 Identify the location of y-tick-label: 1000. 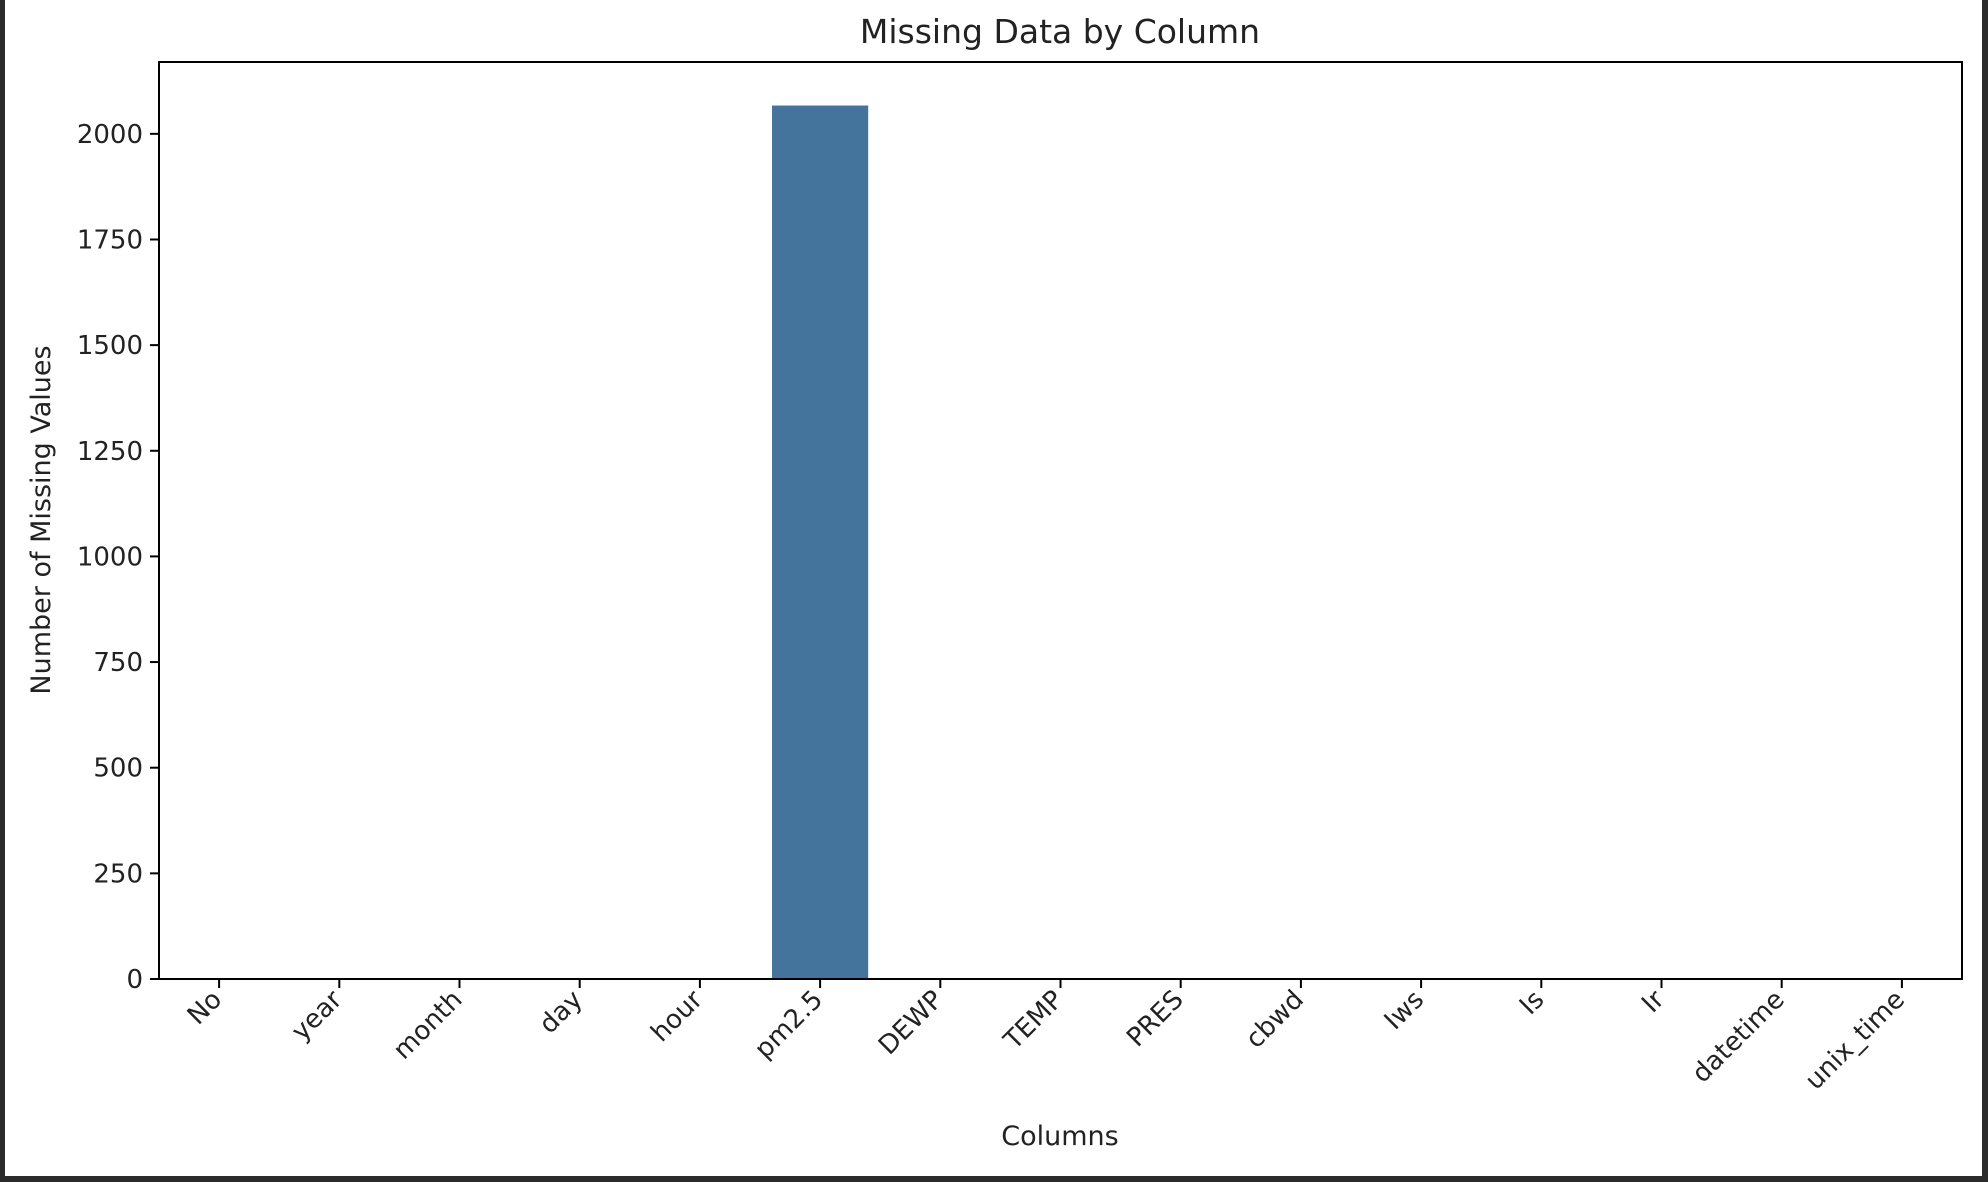
(110, 557).